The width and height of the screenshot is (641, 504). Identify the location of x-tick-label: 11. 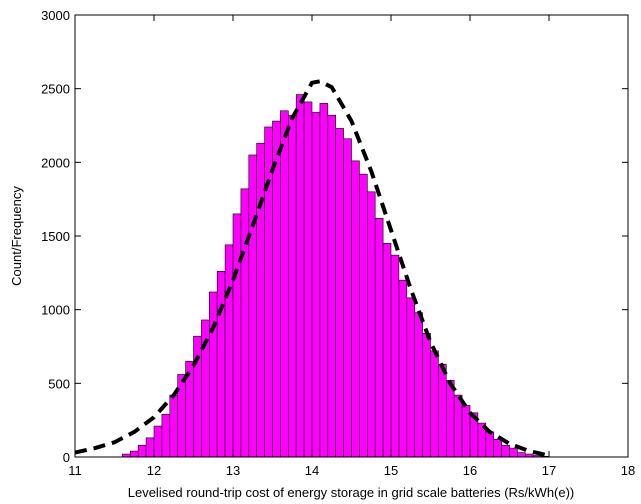
(75, 470).